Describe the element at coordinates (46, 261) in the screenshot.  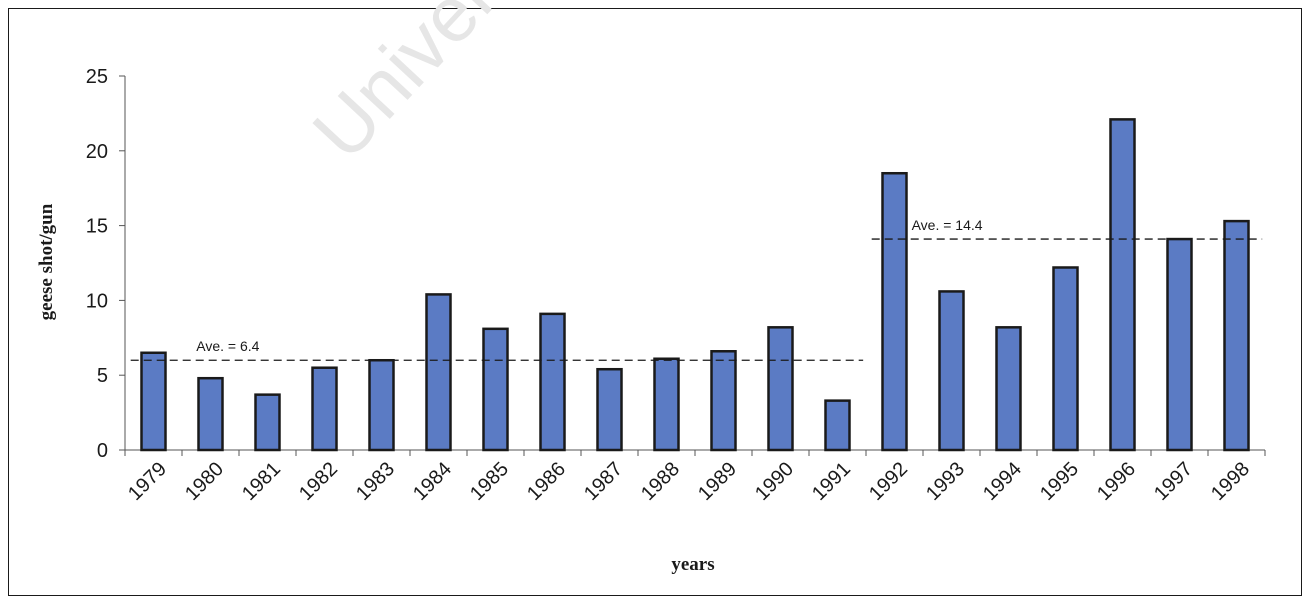
I see `y-axis-title: geese shot/gun` at that location.